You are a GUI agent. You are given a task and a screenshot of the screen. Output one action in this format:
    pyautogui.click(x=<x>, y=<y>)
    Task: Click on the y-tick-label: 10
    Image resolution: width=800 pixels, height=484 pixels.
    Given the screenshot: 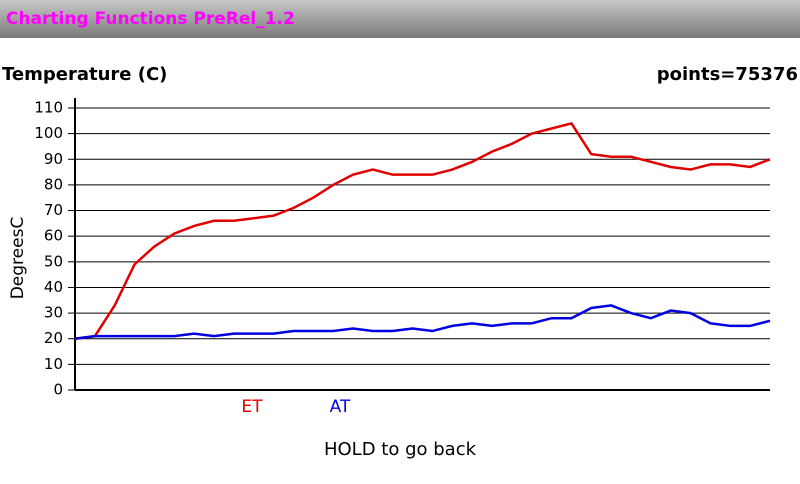 What is the action you would take?
    pyautogui.click(x=53, y=364)
    